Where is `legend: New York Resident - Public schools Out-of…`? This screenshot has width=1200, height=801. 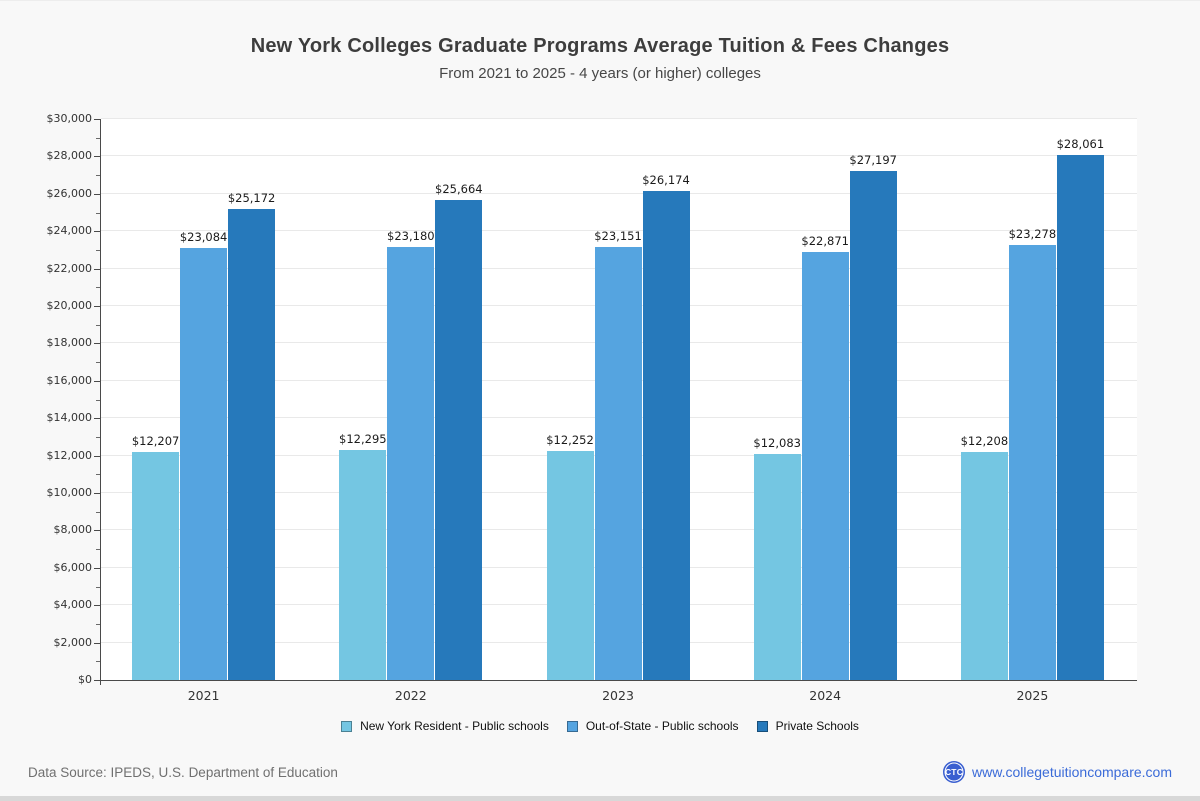
legend: New York Resident - Public schools Out-of… is located at coordinates (600, 726).